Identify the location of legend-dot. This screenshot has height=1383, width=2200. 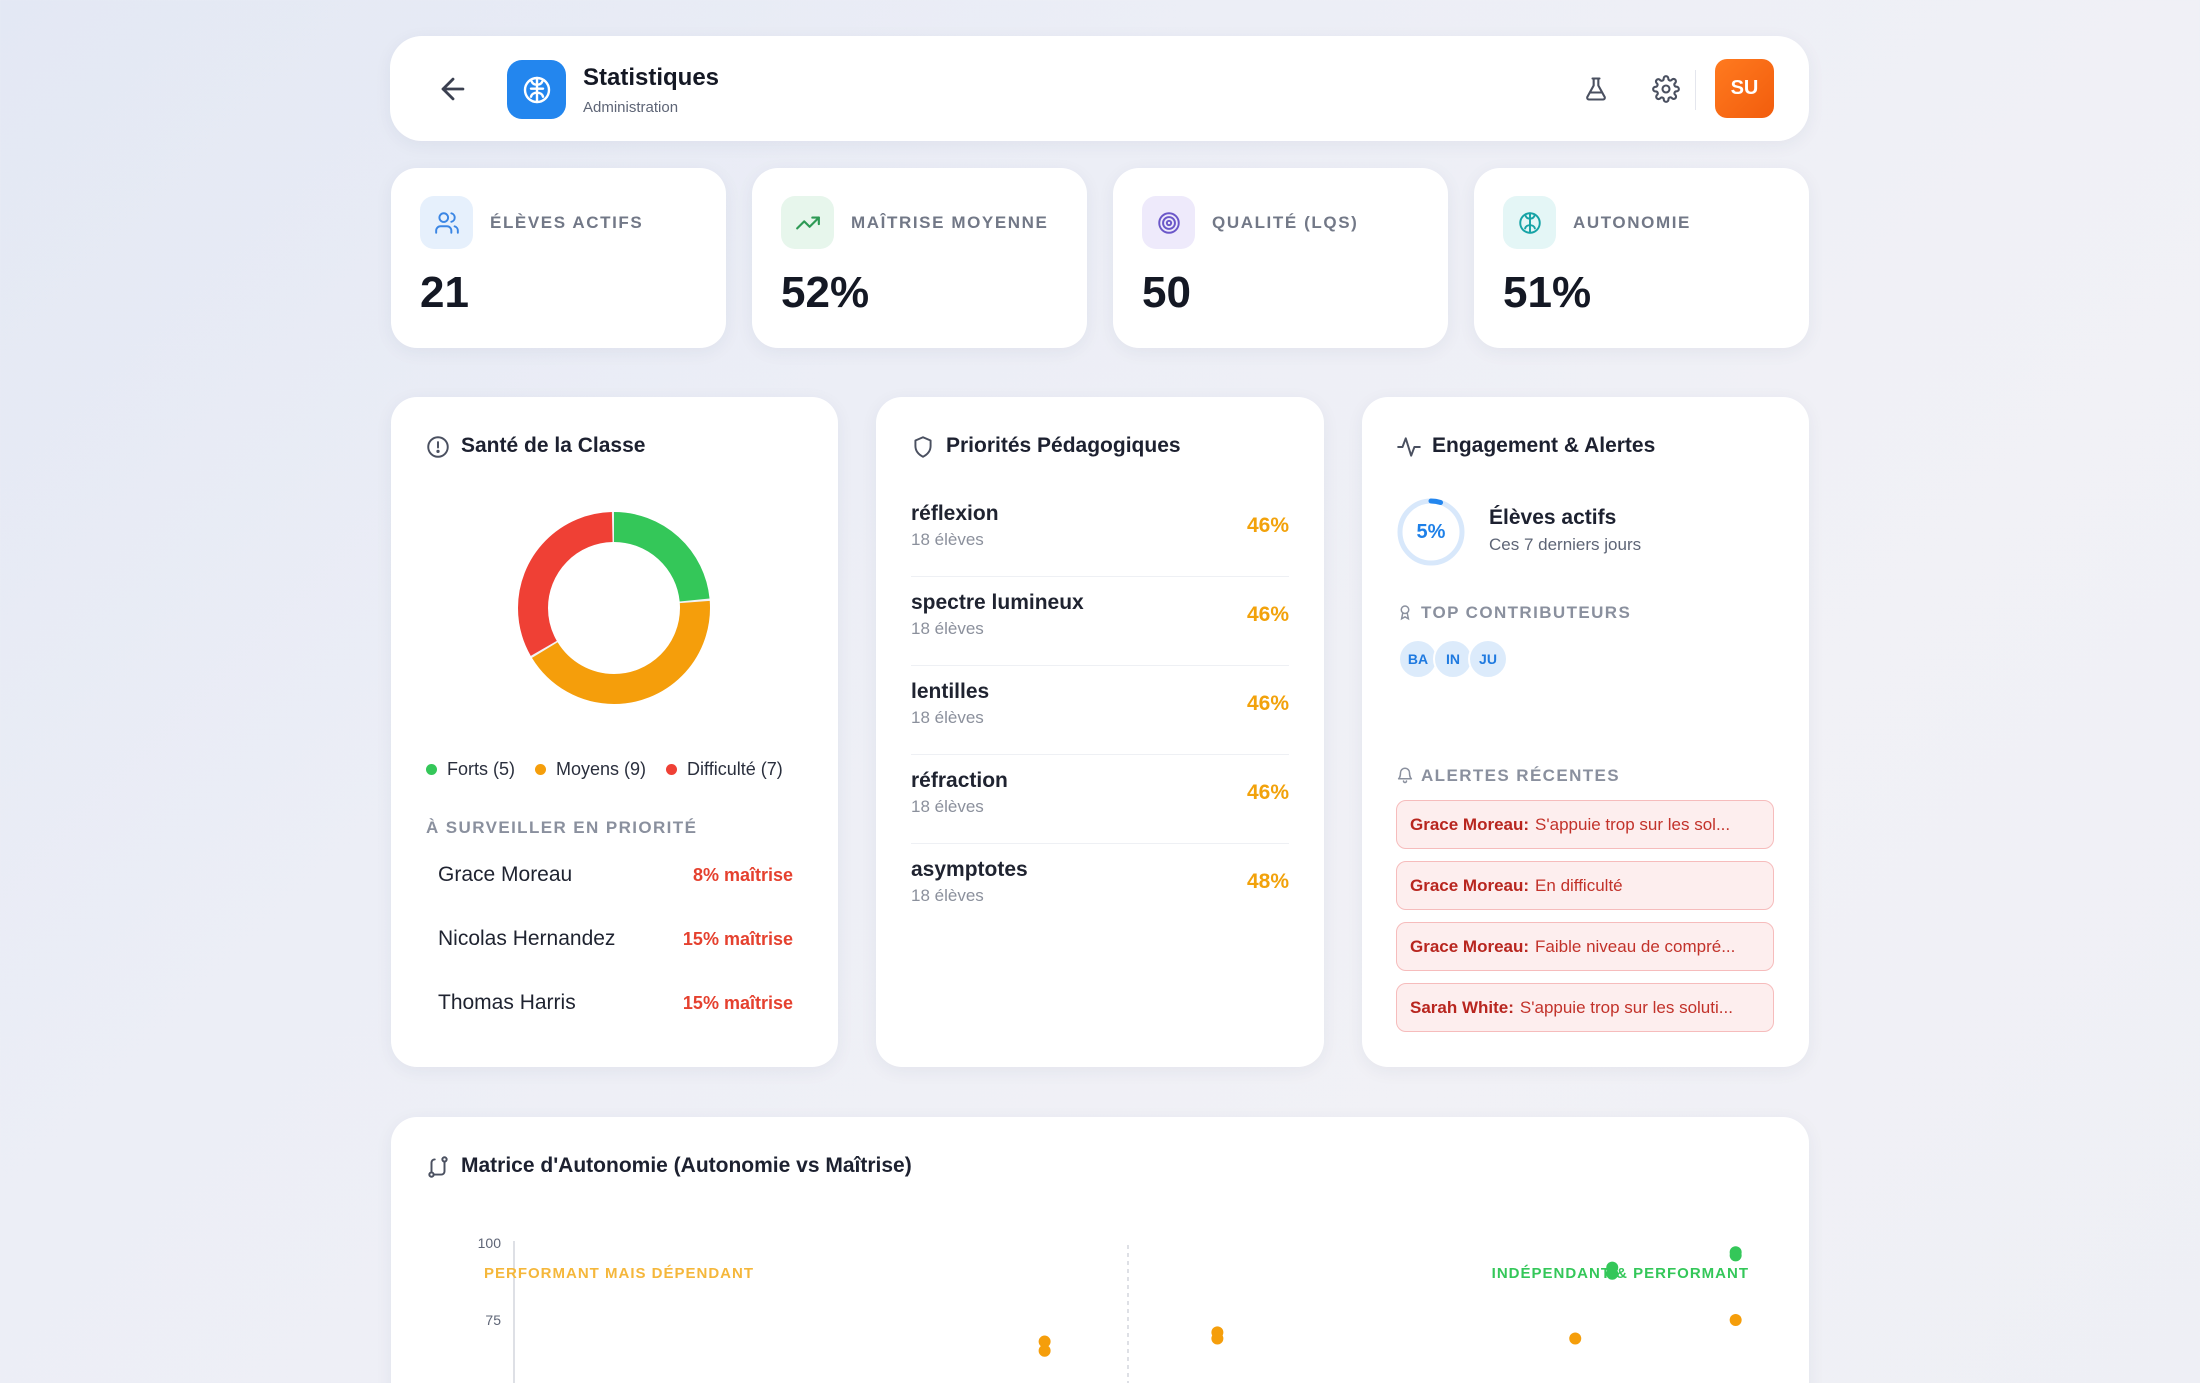
(672, 769).